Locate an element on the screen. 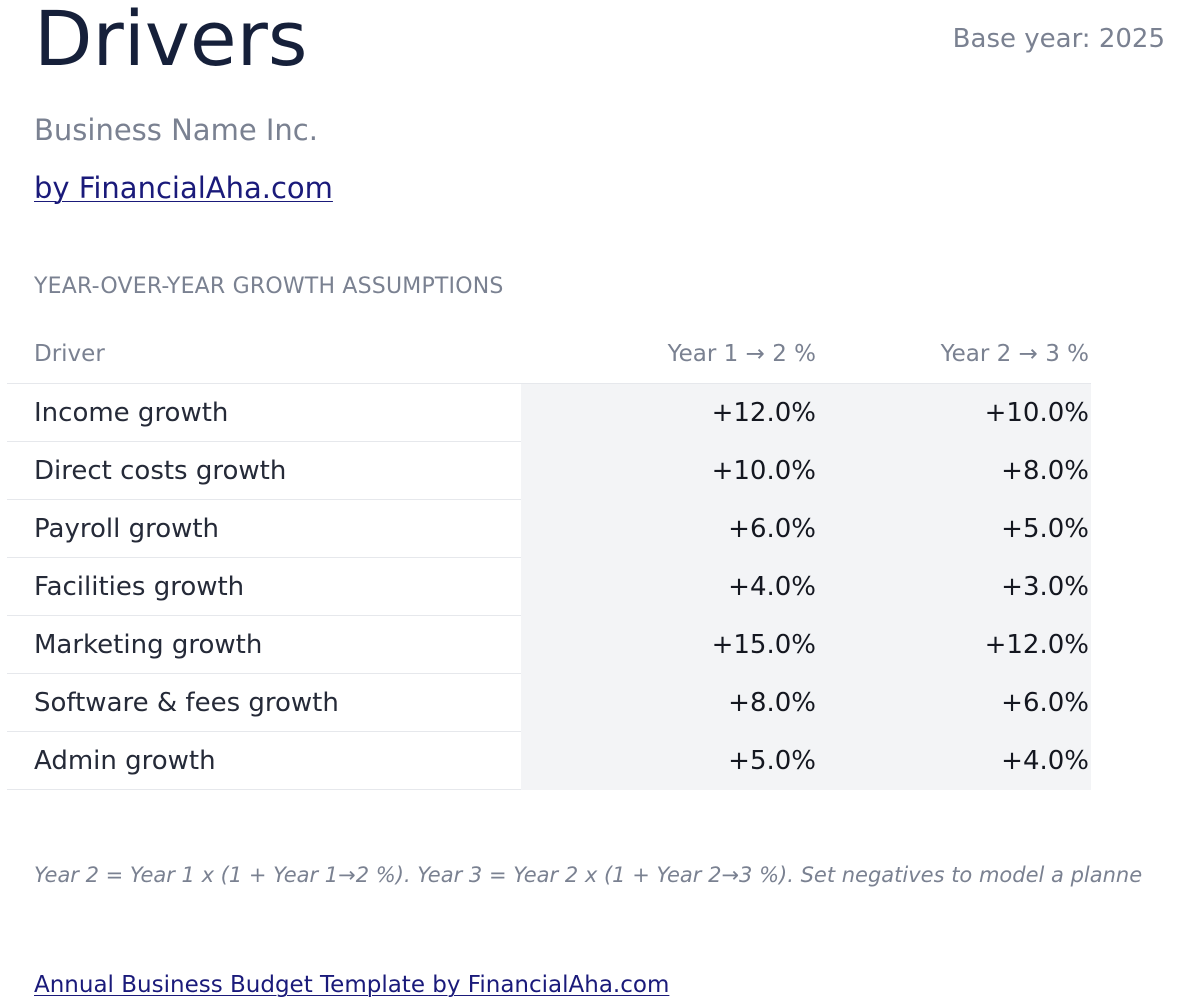 The image size is (1200, 1006). driver-label: Income growth is located at coordinates (264, 412).